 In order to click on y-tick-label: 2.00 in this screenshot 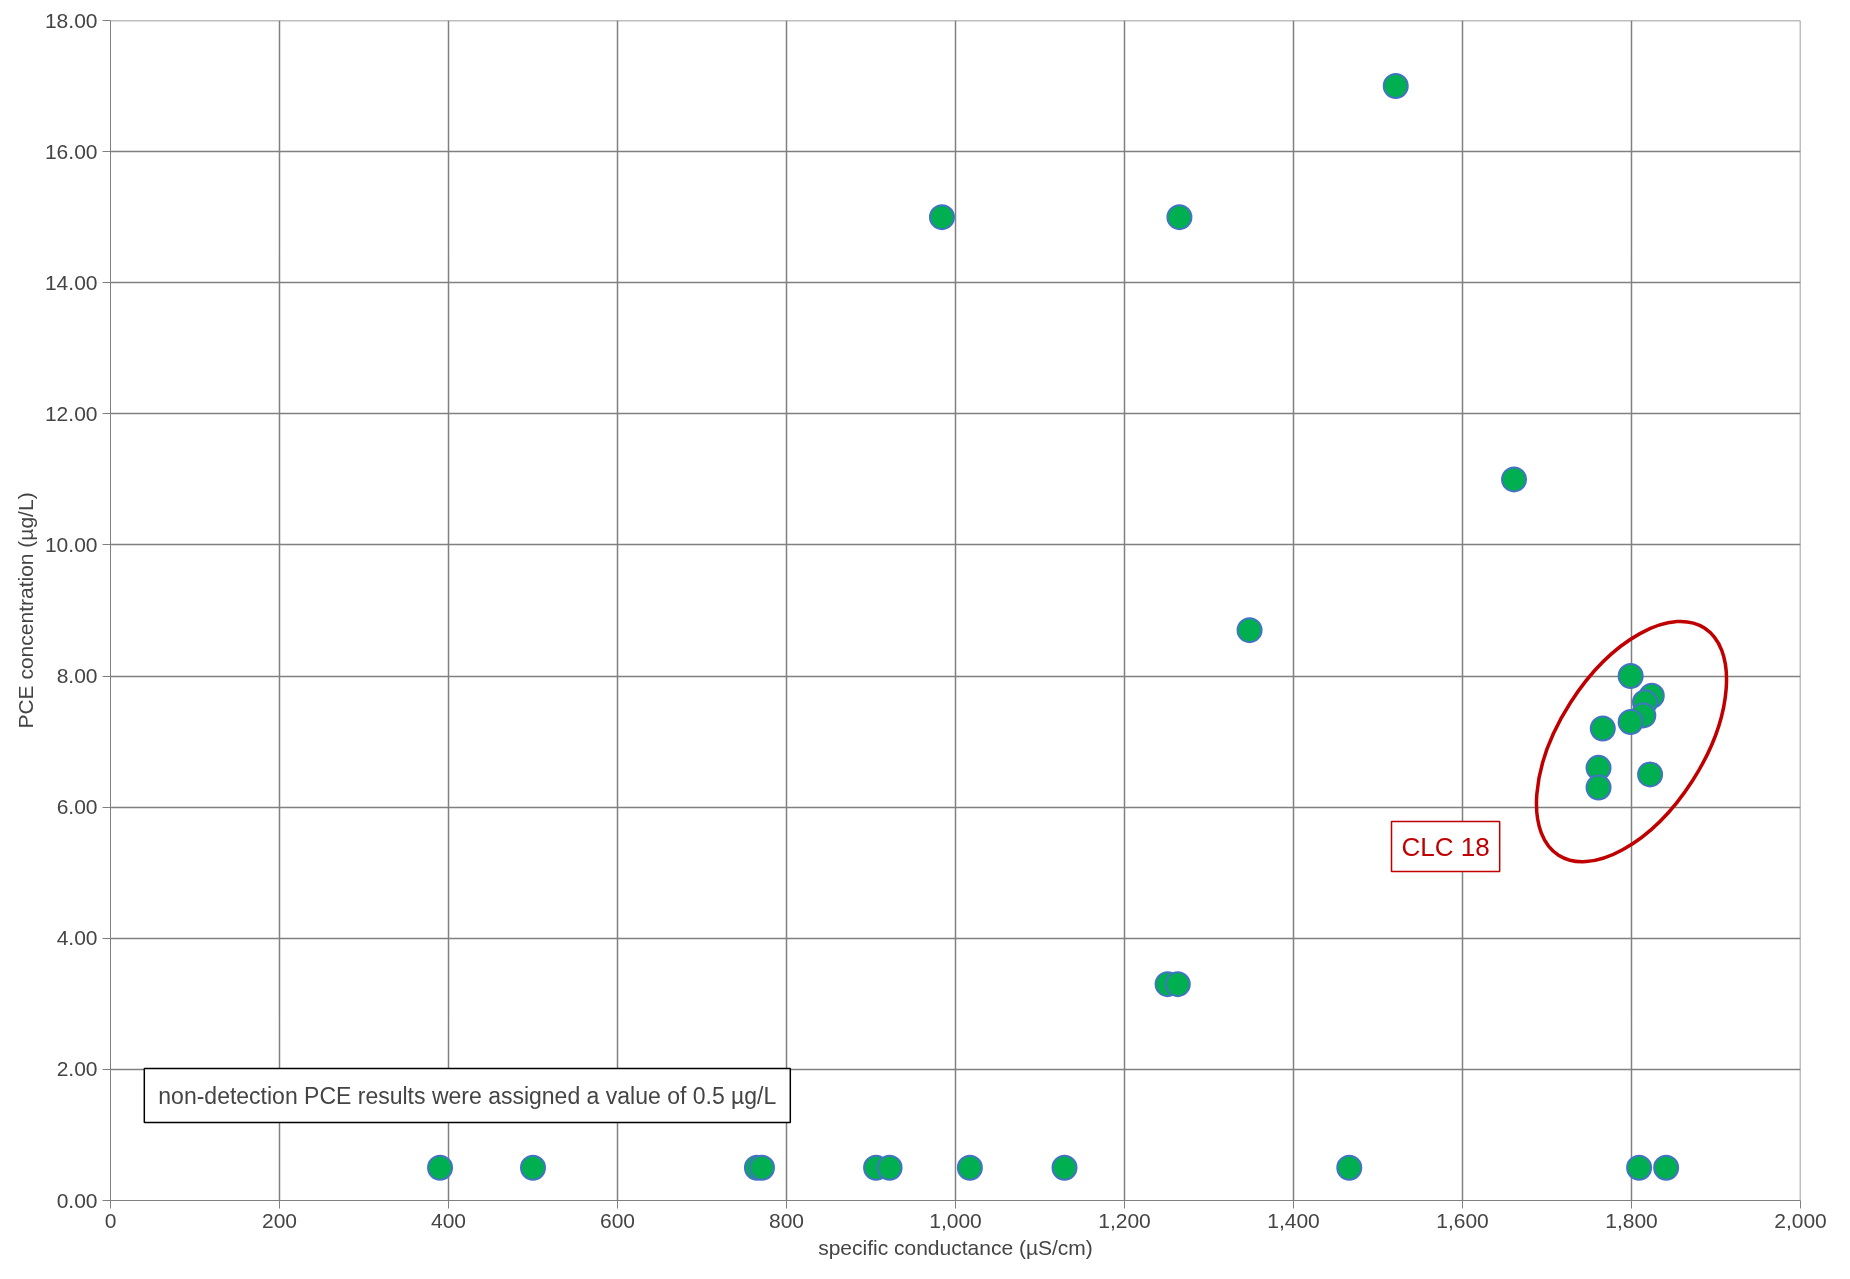, I will do `click(77, 1069)`.